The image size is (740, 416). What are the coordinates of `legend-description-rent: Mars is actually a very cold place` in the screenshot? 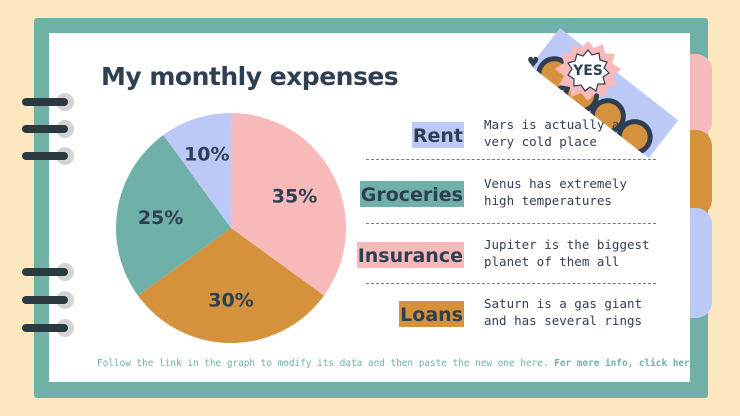 It's located at (574, 133).